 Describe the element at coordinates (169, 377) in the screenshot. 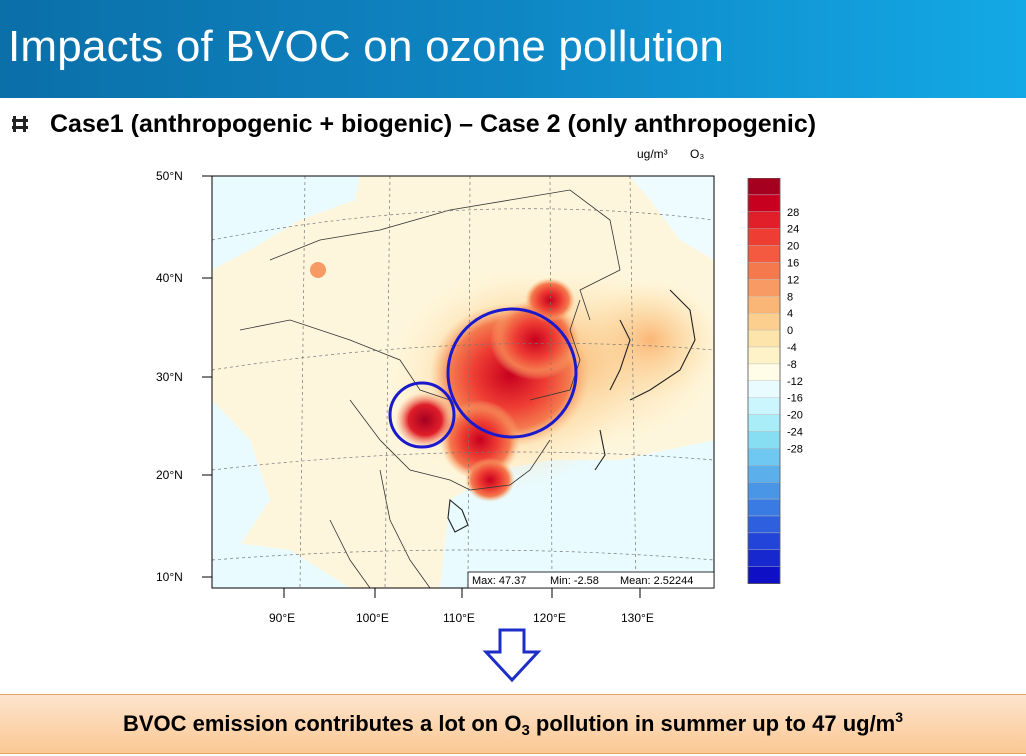

I see `lat-label: 30°N` at that location.